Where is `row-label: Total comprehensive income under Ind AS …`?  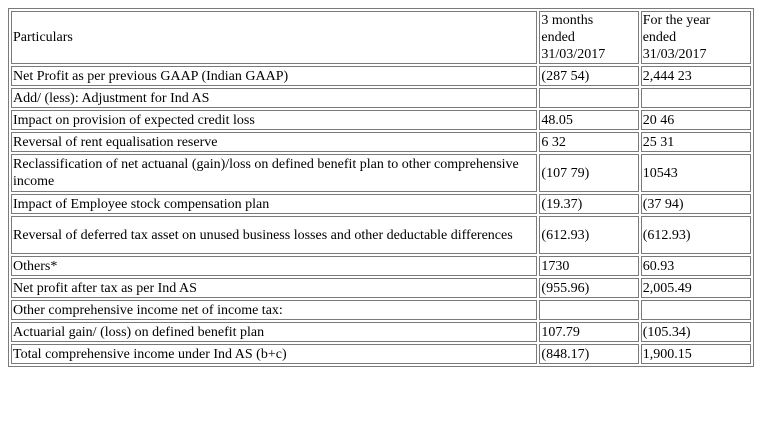
row-label: Total comprehensive income under Ind AS … is located at coordinates (274, 354).